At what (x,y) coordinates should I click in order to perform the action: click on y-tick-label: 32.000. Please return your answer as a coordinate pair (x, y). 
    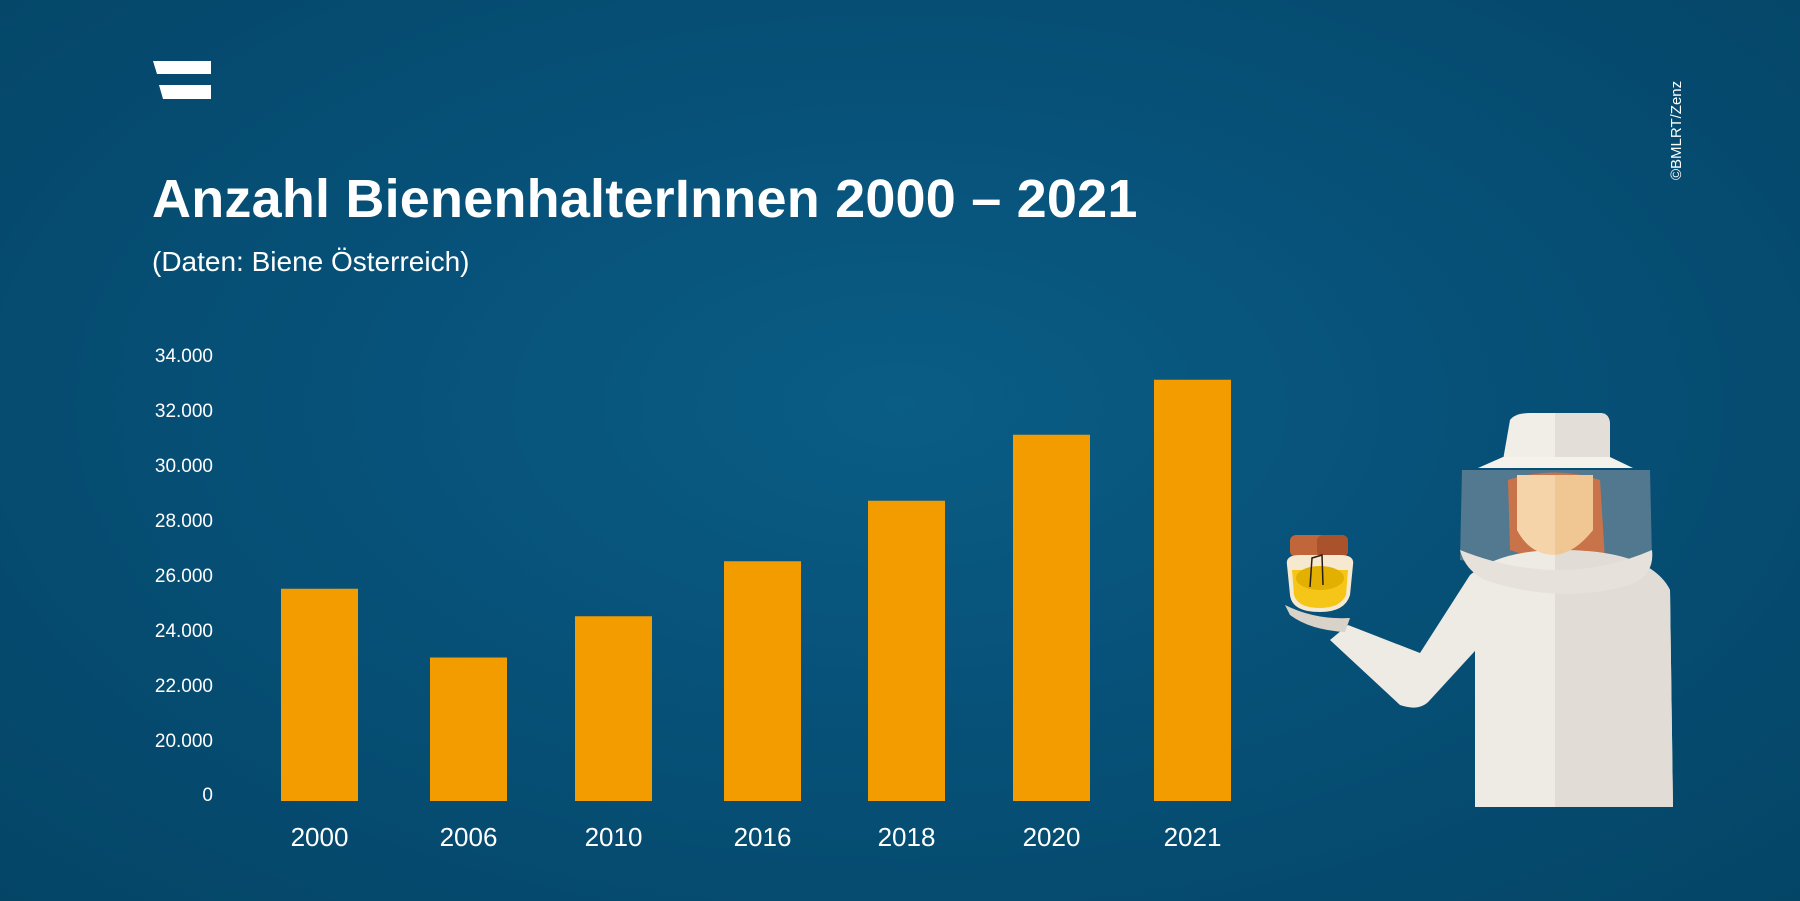
    Looking at the image, I should click on (184, 411).